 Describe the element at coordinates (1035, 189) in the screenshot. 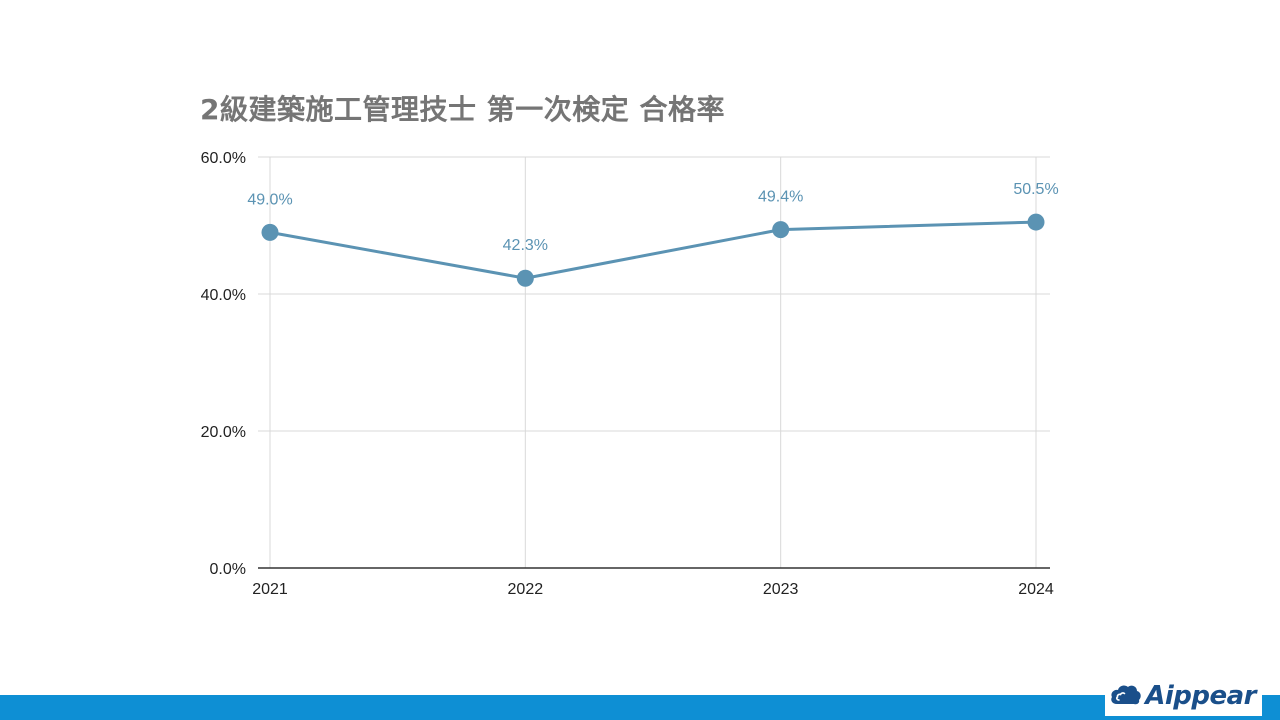

I see `data-label: 50.5%` at that location.